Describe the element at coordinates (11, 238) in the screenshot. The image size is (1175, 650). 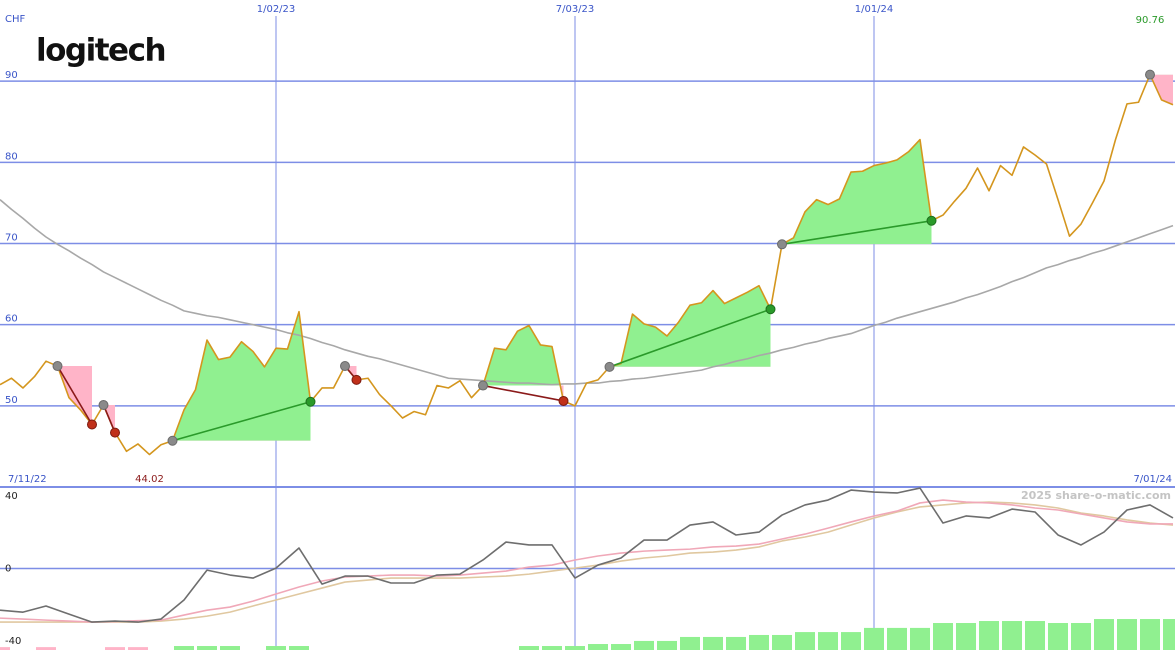
I see `y-tick-label: 70` at that location.